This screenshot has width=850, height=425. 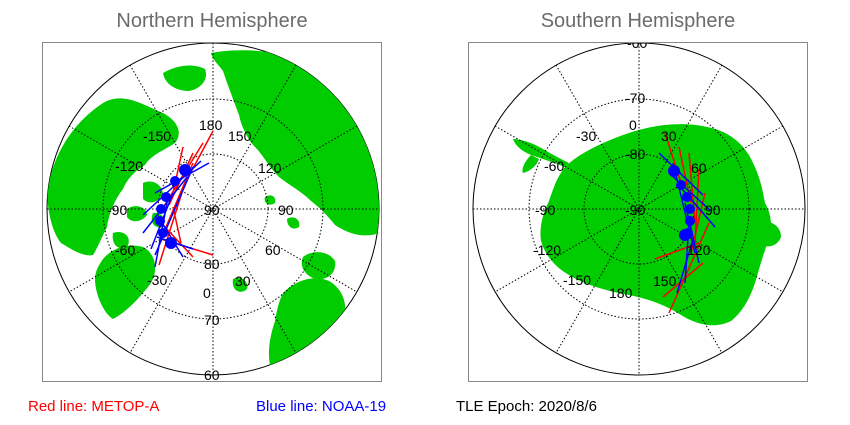 I want to click on north-lon-label: 180, so click(x=211, y=125).